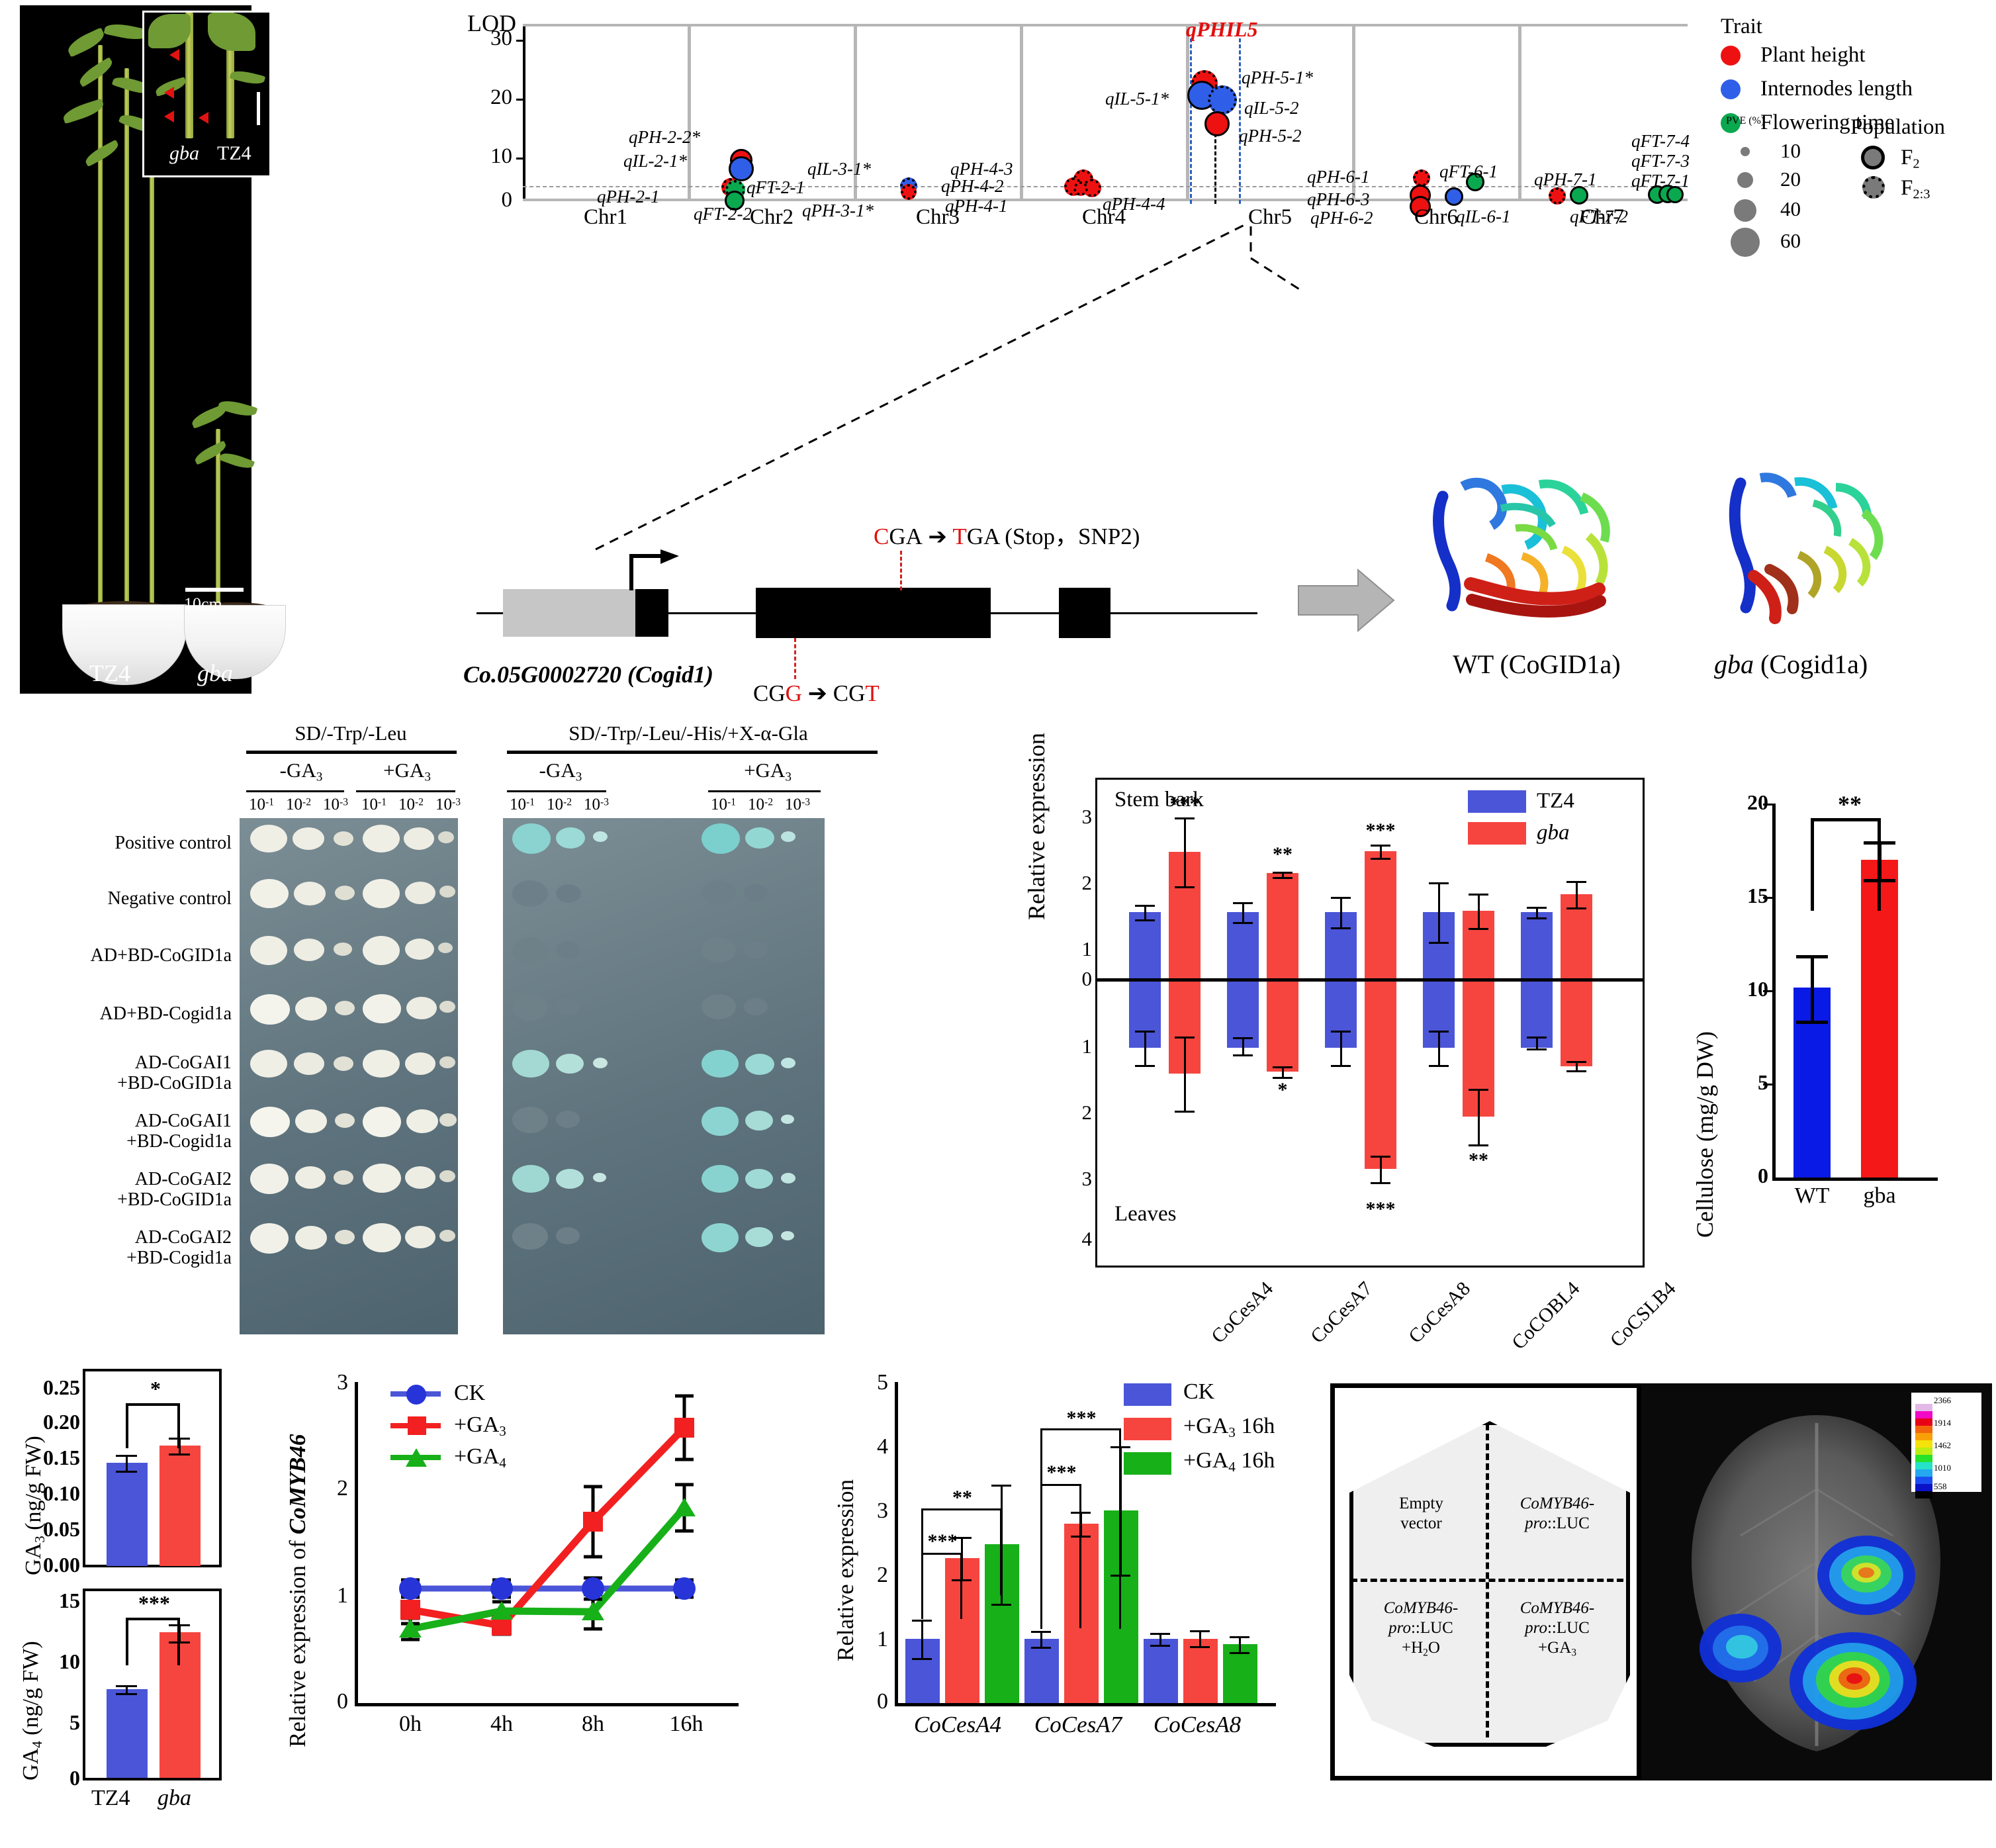 This screenshot has width=1996, height=1848. Describe the element at coordinates (32, 1710) in the screenshot. I see `ga4-y-axis-title: GA4 (ng/g FW)` at that location.